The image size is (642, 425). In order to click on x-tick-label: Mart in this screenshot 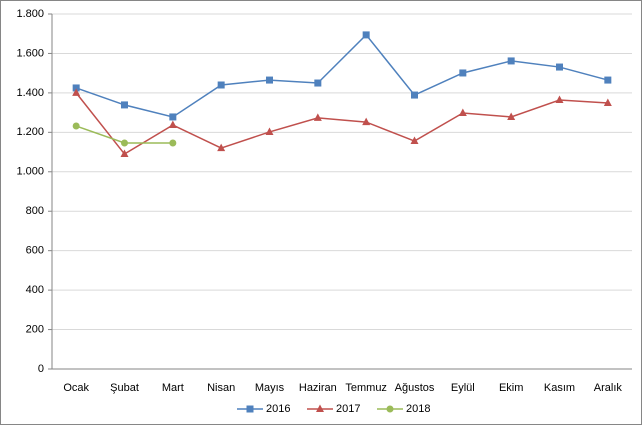, I will do `click(173, 388)`.